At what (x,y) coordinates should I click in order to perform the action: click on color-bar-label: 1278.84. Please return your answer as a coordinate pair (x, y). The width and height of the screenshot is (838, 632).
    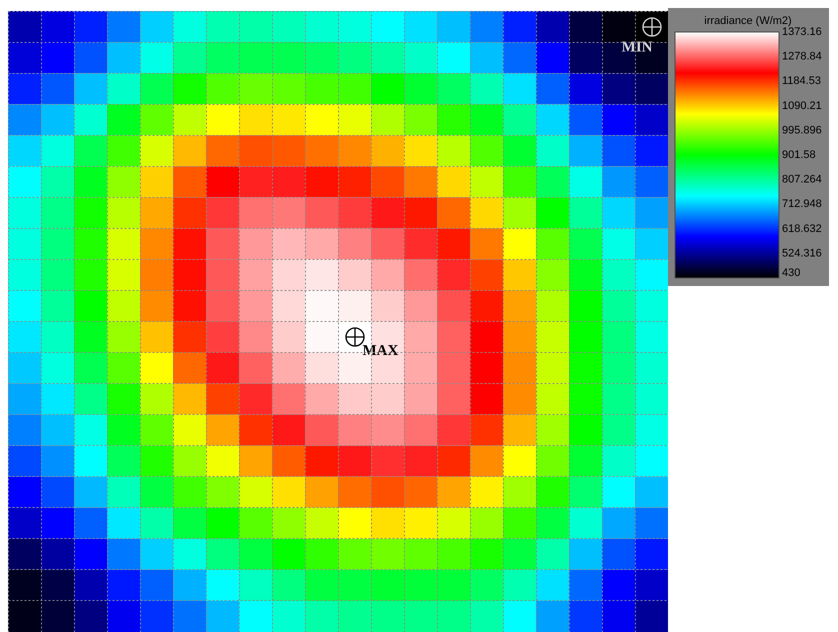
    Looking at the image, I should click on (802, 56).